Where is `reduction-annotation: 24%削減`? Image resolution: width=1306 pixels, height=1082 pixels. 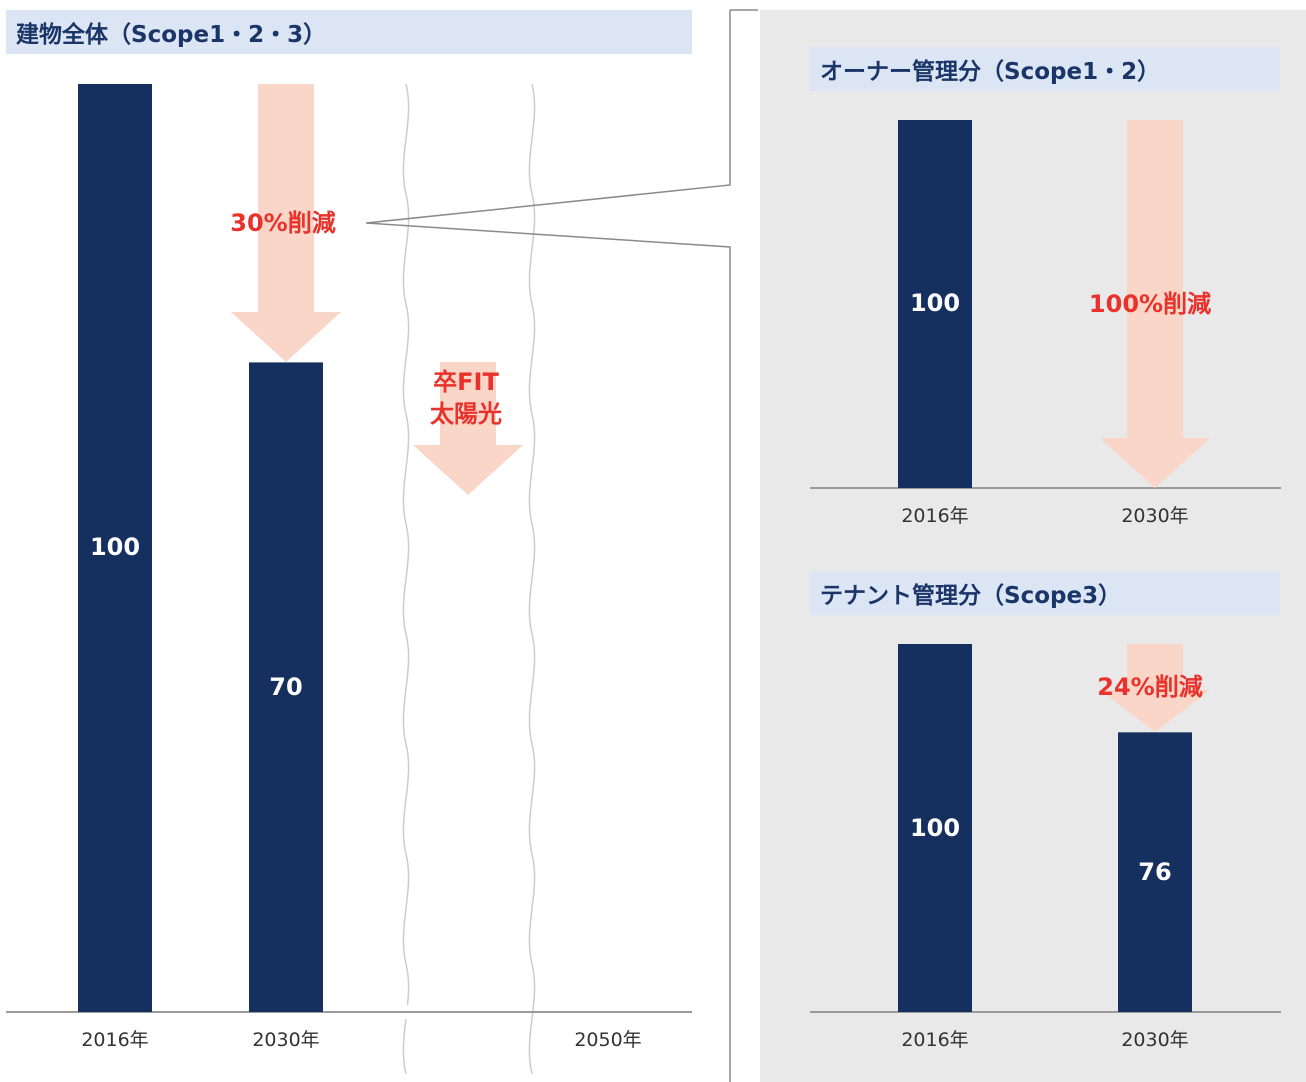 reduction-annotation: 24%削減 is located at coordinates (1149, 687).